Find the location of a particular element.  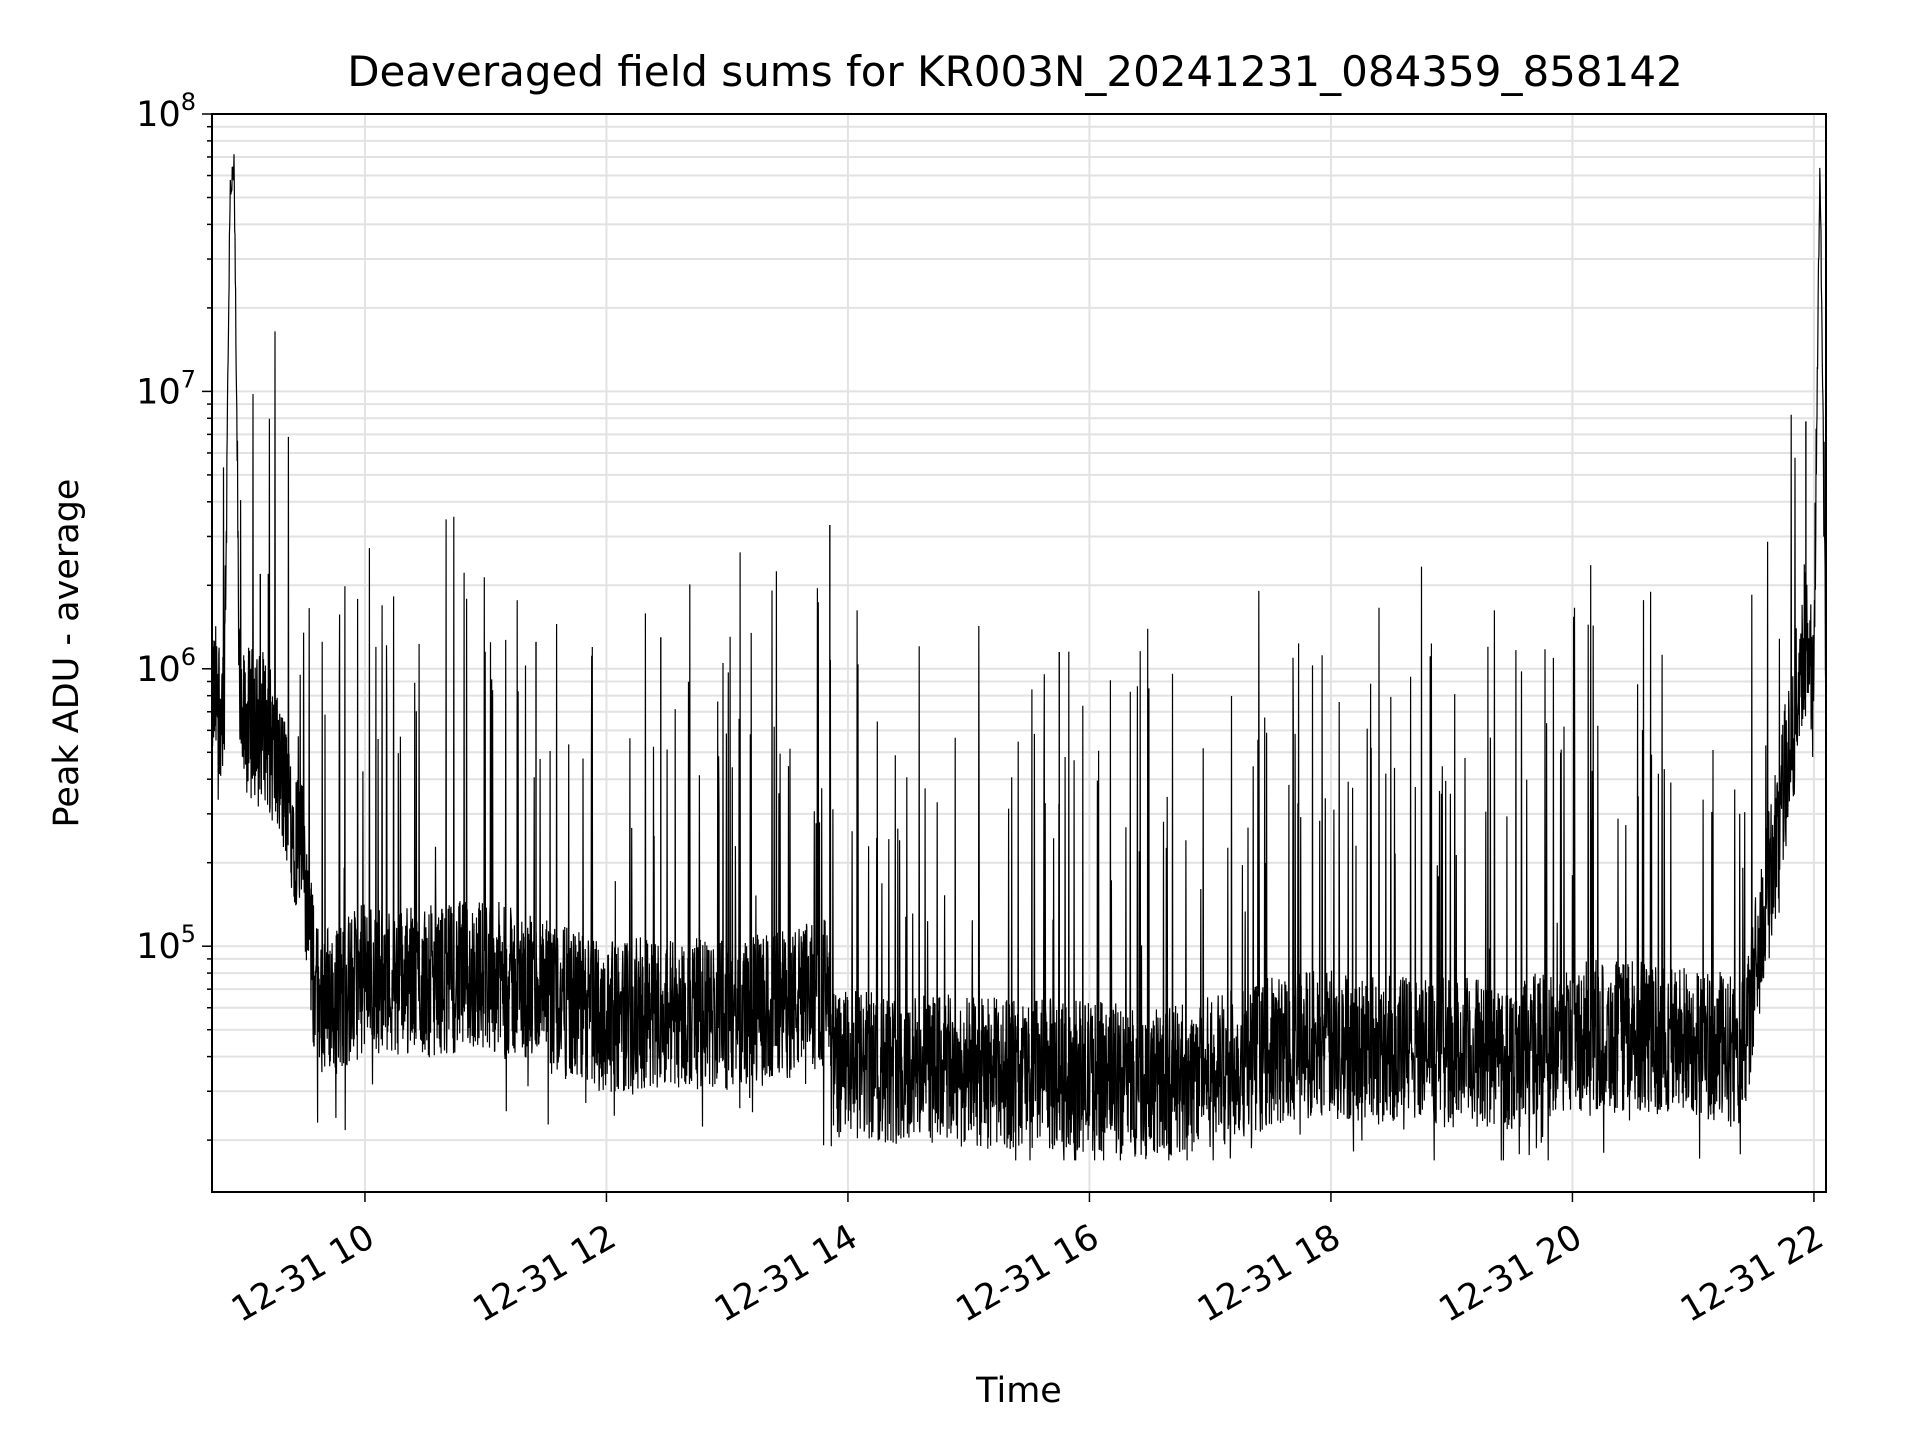

y-tick-label: 10⁶ is located at coordinates (166, 666).